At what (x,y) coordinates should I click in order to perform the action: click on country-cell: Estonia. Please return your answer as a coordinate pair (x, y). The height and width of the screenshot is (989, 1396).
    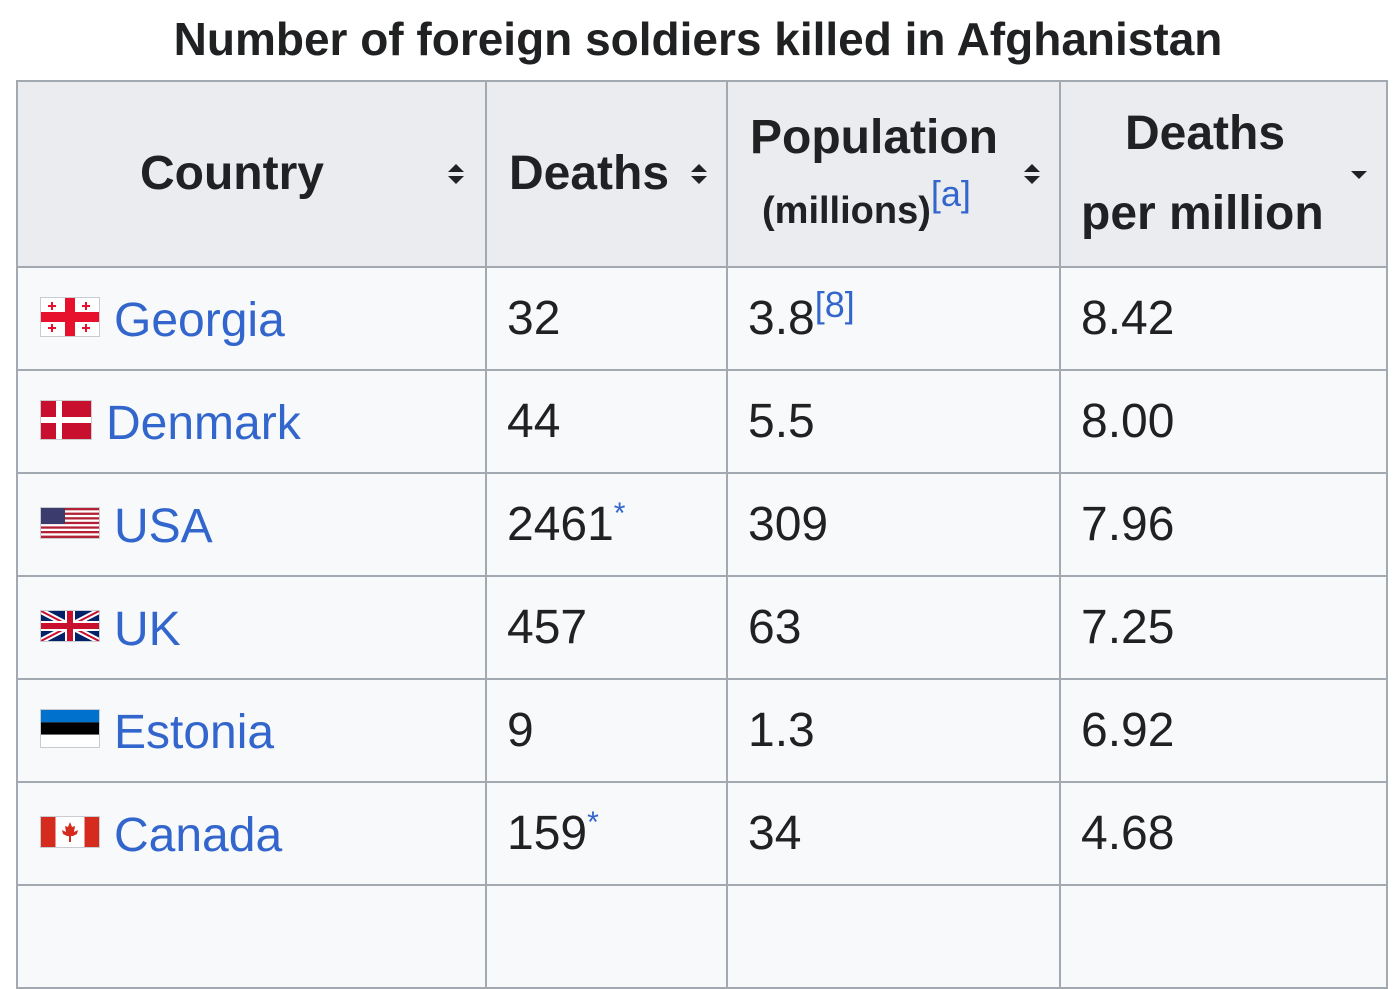
    Looking at the image, I should click on (251, 730).